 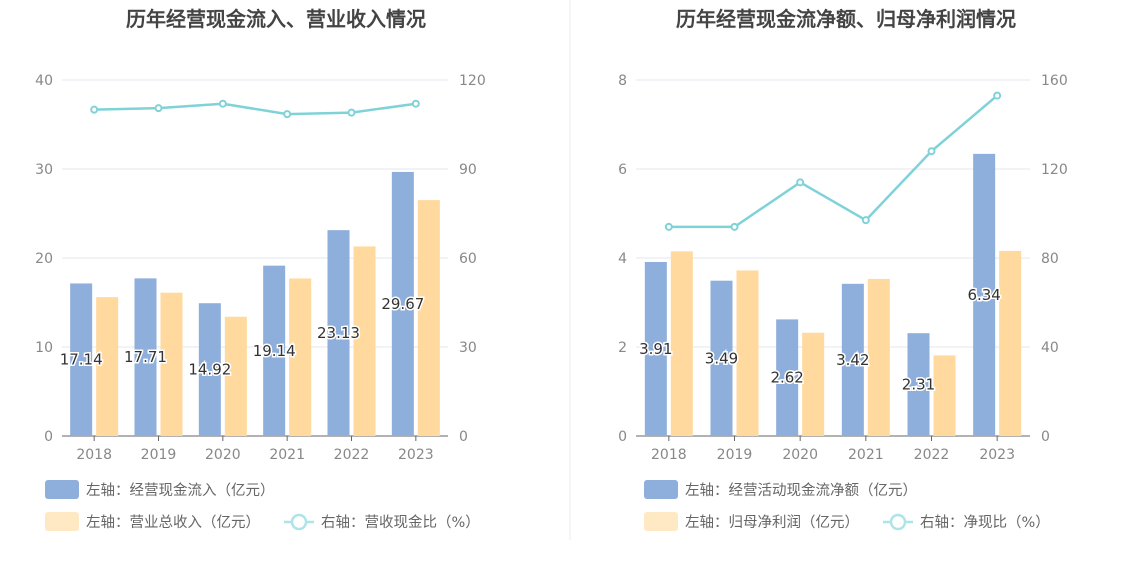 I want to click on y-left-tick-label: 8, so click(x=622, y=81).